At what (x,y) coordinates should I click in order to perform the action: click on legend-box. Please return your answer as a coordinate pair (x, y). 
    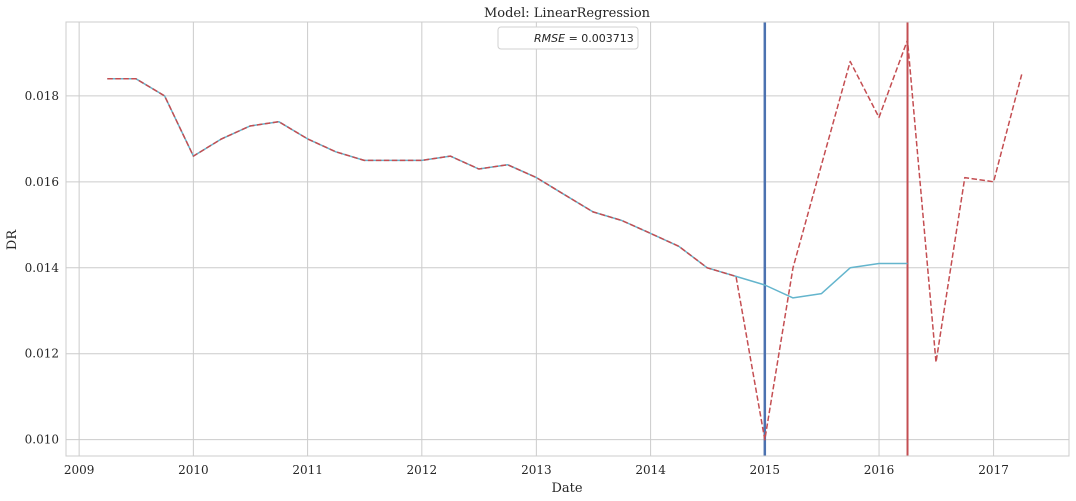
    Looking at the image, I should click on (568, 38).